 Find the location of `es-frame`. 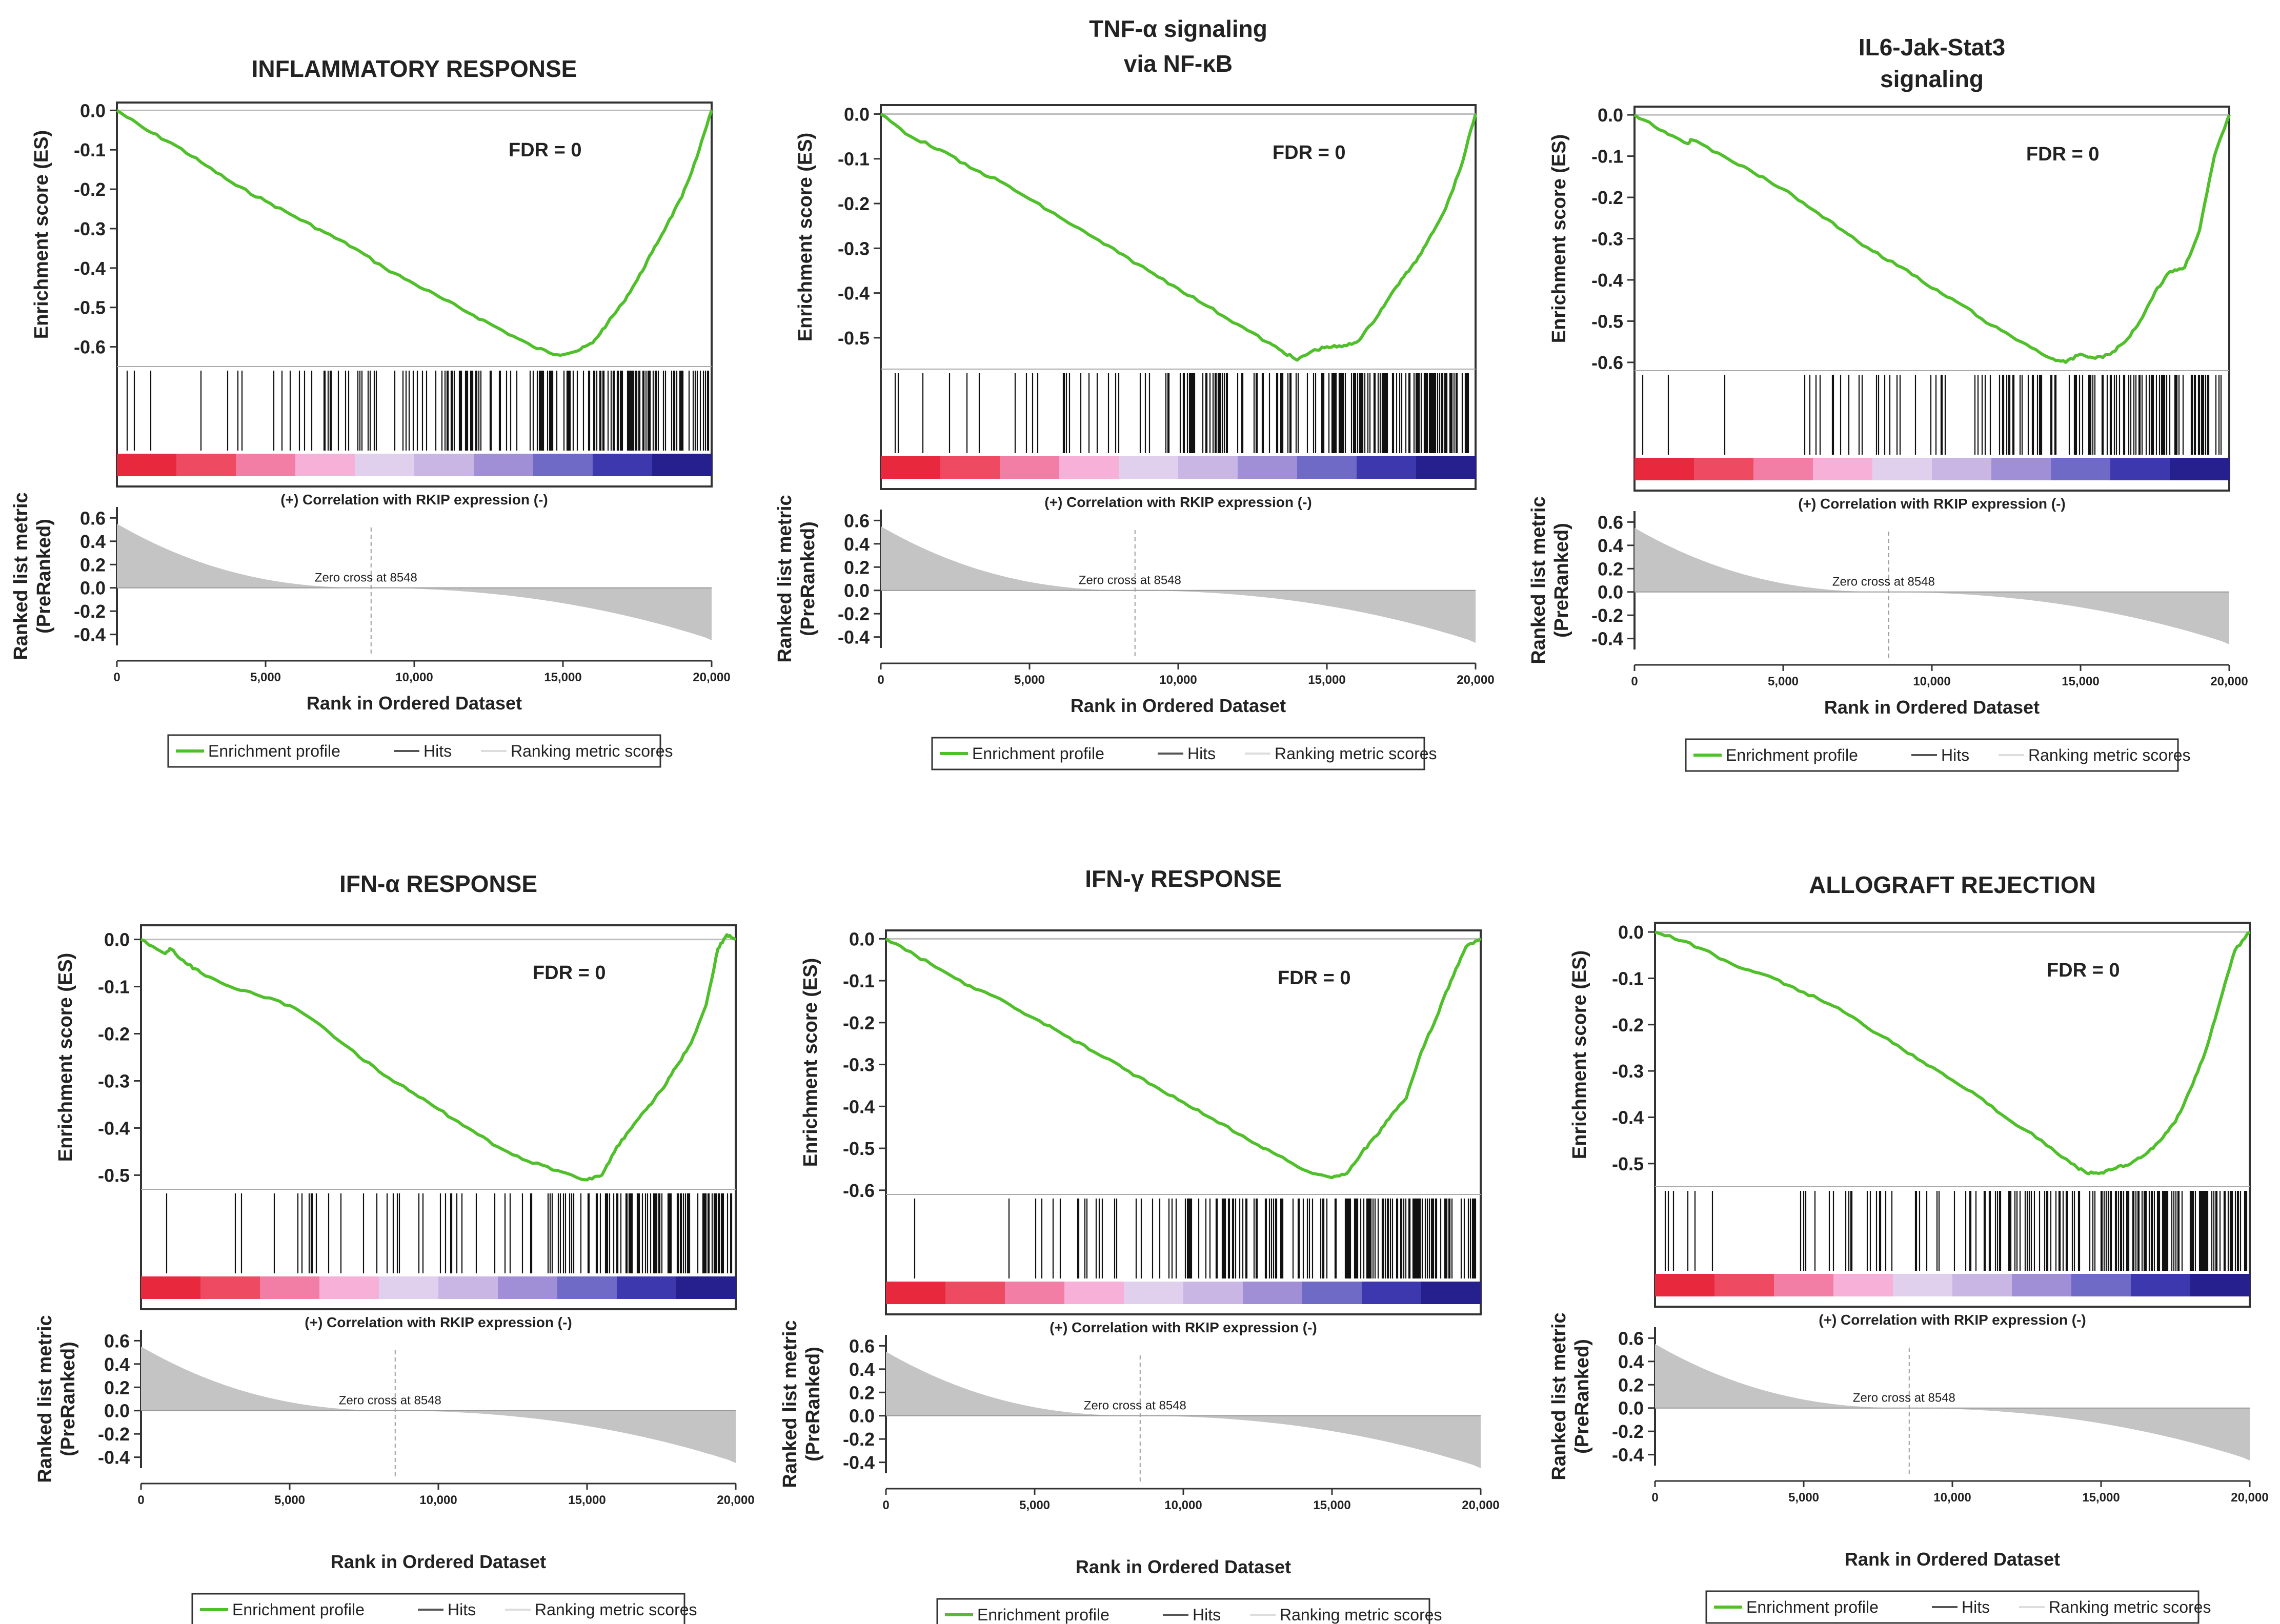

es-frame is located at coordinates (414, 295).